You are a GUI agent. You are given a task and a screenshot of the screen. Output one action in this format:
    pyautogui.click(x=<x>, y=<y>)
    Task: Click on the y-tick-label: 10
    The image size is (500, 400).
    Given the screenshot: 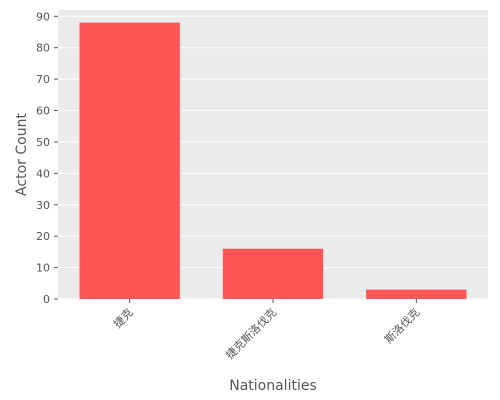 What is the action you would take?
    pyautogui.click(x=43, y=268)
    